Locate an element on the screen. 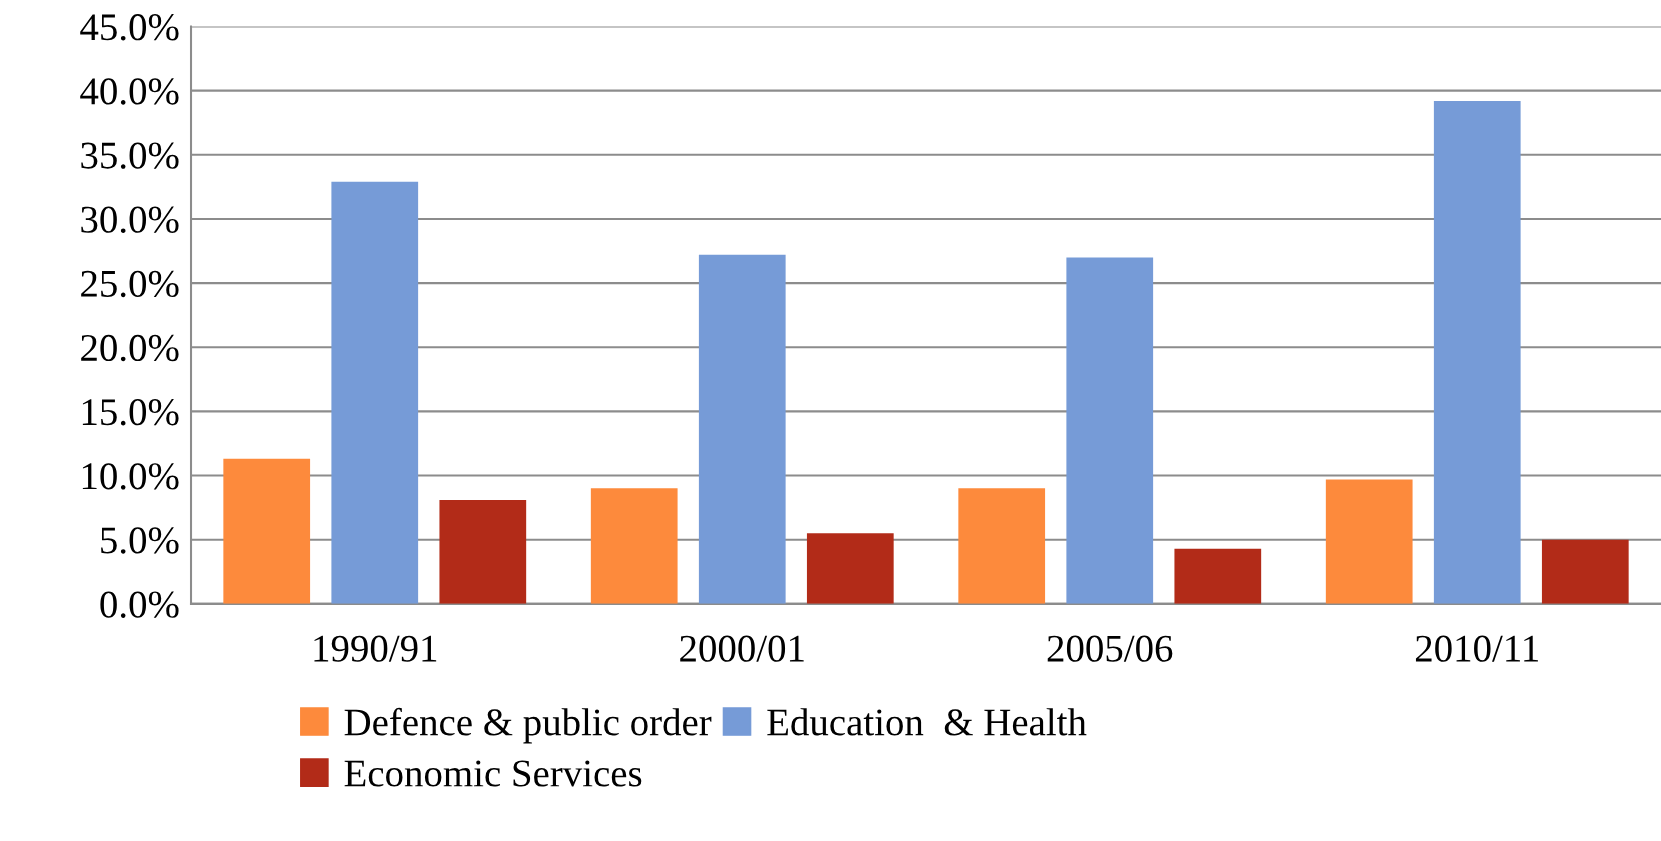 The image size is (1661, 841). x-tick-label: 2005/06 is located at coordinates (1110, 648).